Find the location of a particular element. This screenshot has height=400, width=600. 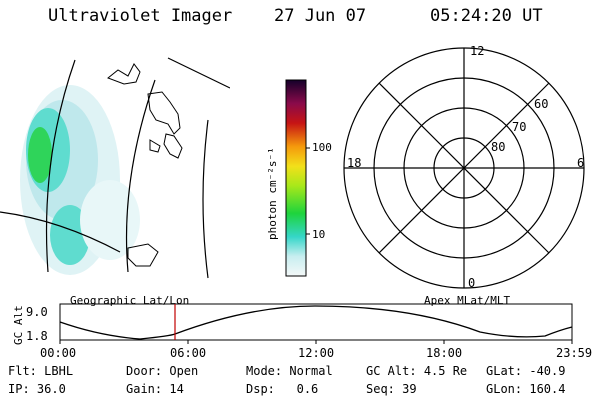

status-glon: GLon: 160.4 is located at coordinates (526, 389).